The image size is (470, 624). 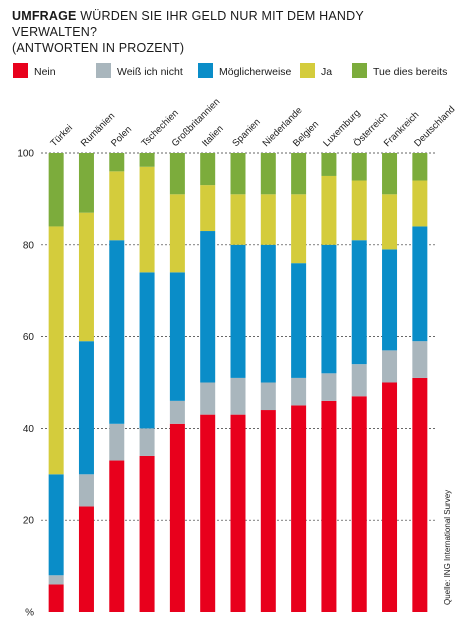 What do you see at coordinates (86, 490) in the screenshot?
I see `bar-rumanien-weiss-ich-nicht` at bounding box center [86, 490].